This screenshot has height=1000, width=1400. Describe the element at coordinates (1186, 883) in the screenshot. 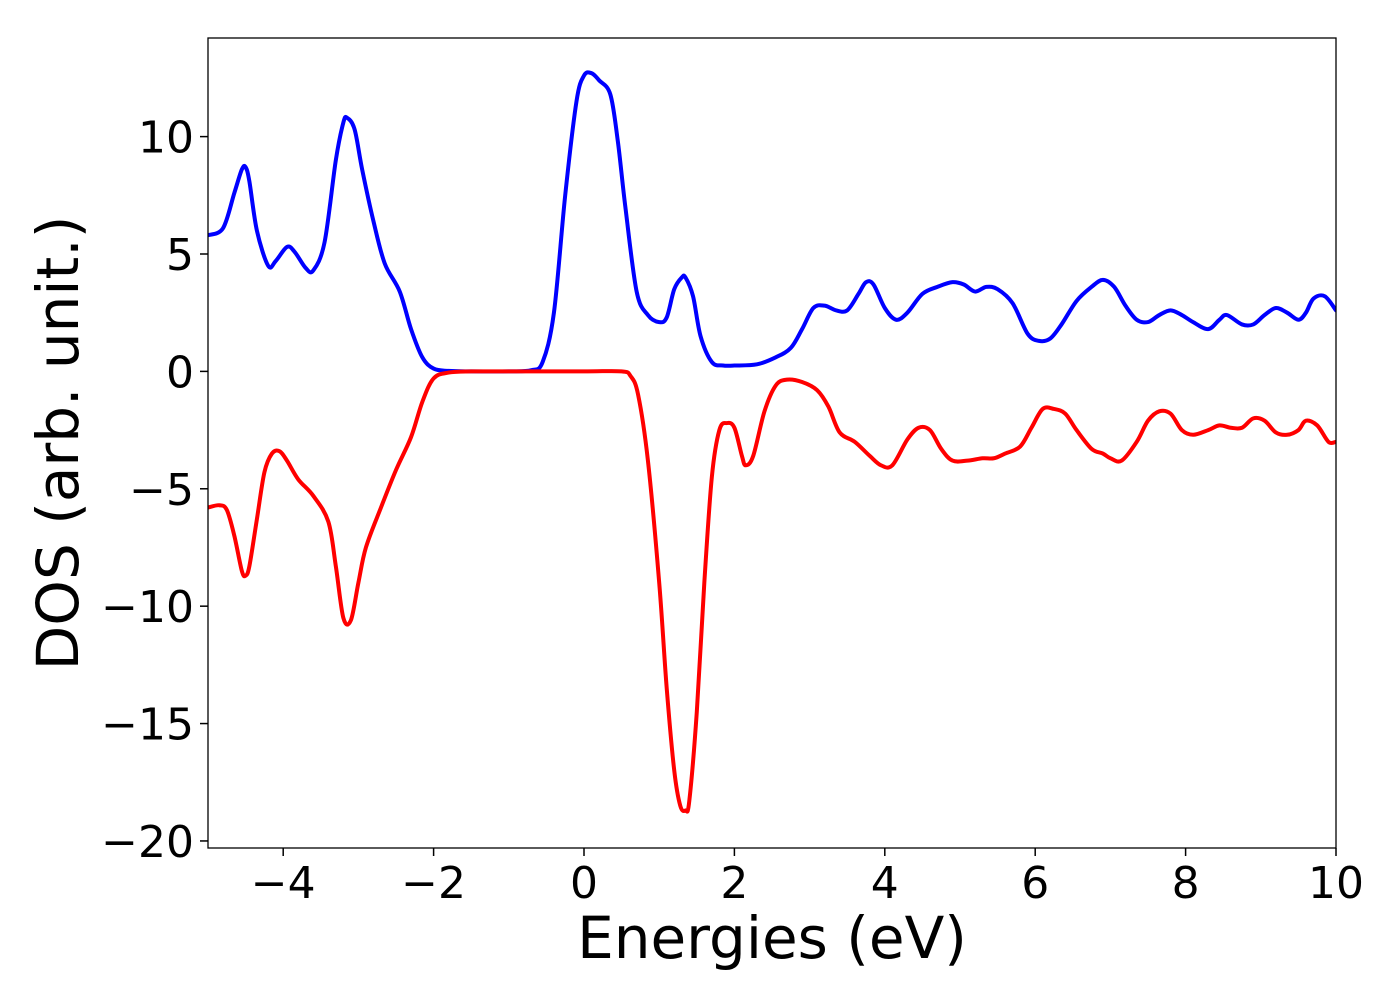

I see `x-tick-label: 8` at that location.